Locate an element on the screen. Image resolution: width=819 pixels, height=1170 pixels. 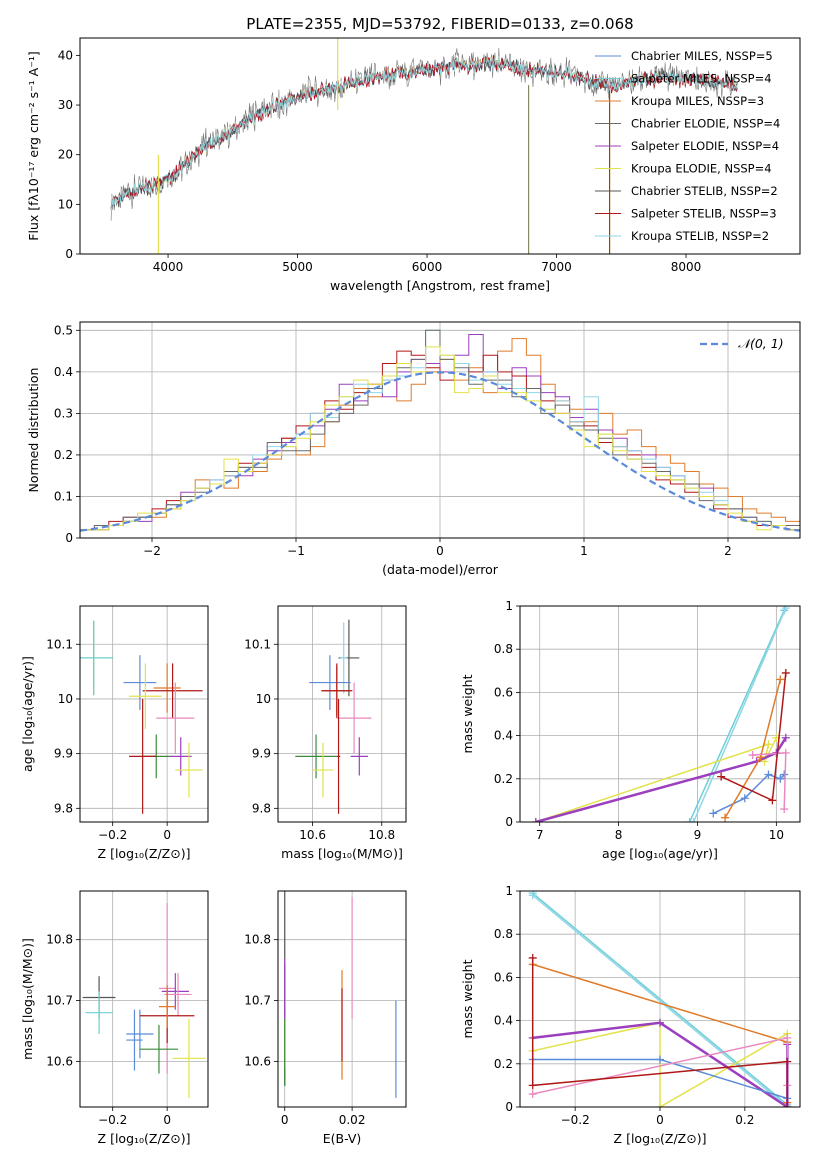
plot-area-age-vs-Z is located at coordinates (141, 717).